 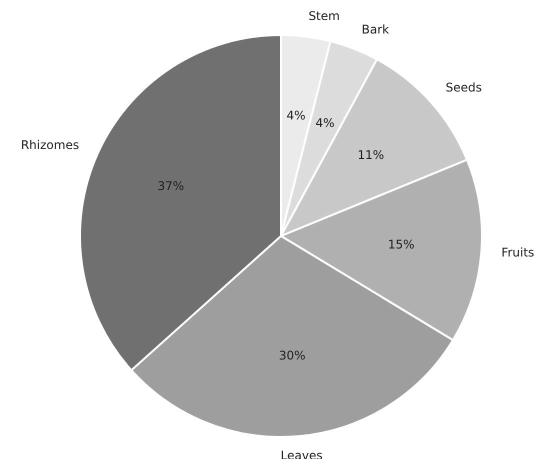 What do you see at coordinates (292, 355) in the screenshot?
I see `data-label: 30%` at bounding box center [292, 355].